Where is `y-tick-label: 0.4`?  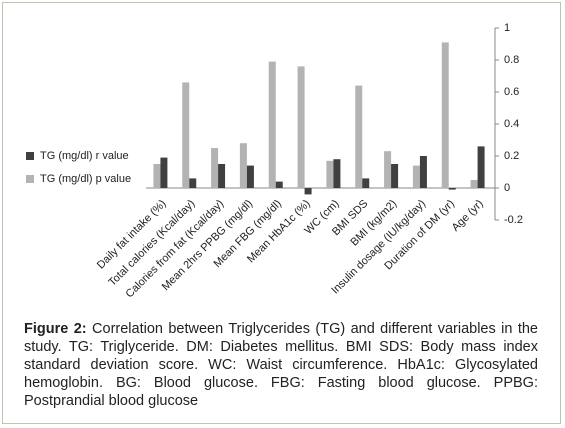
y-tick-label: 0.4 is located at coordinates (511, 124).